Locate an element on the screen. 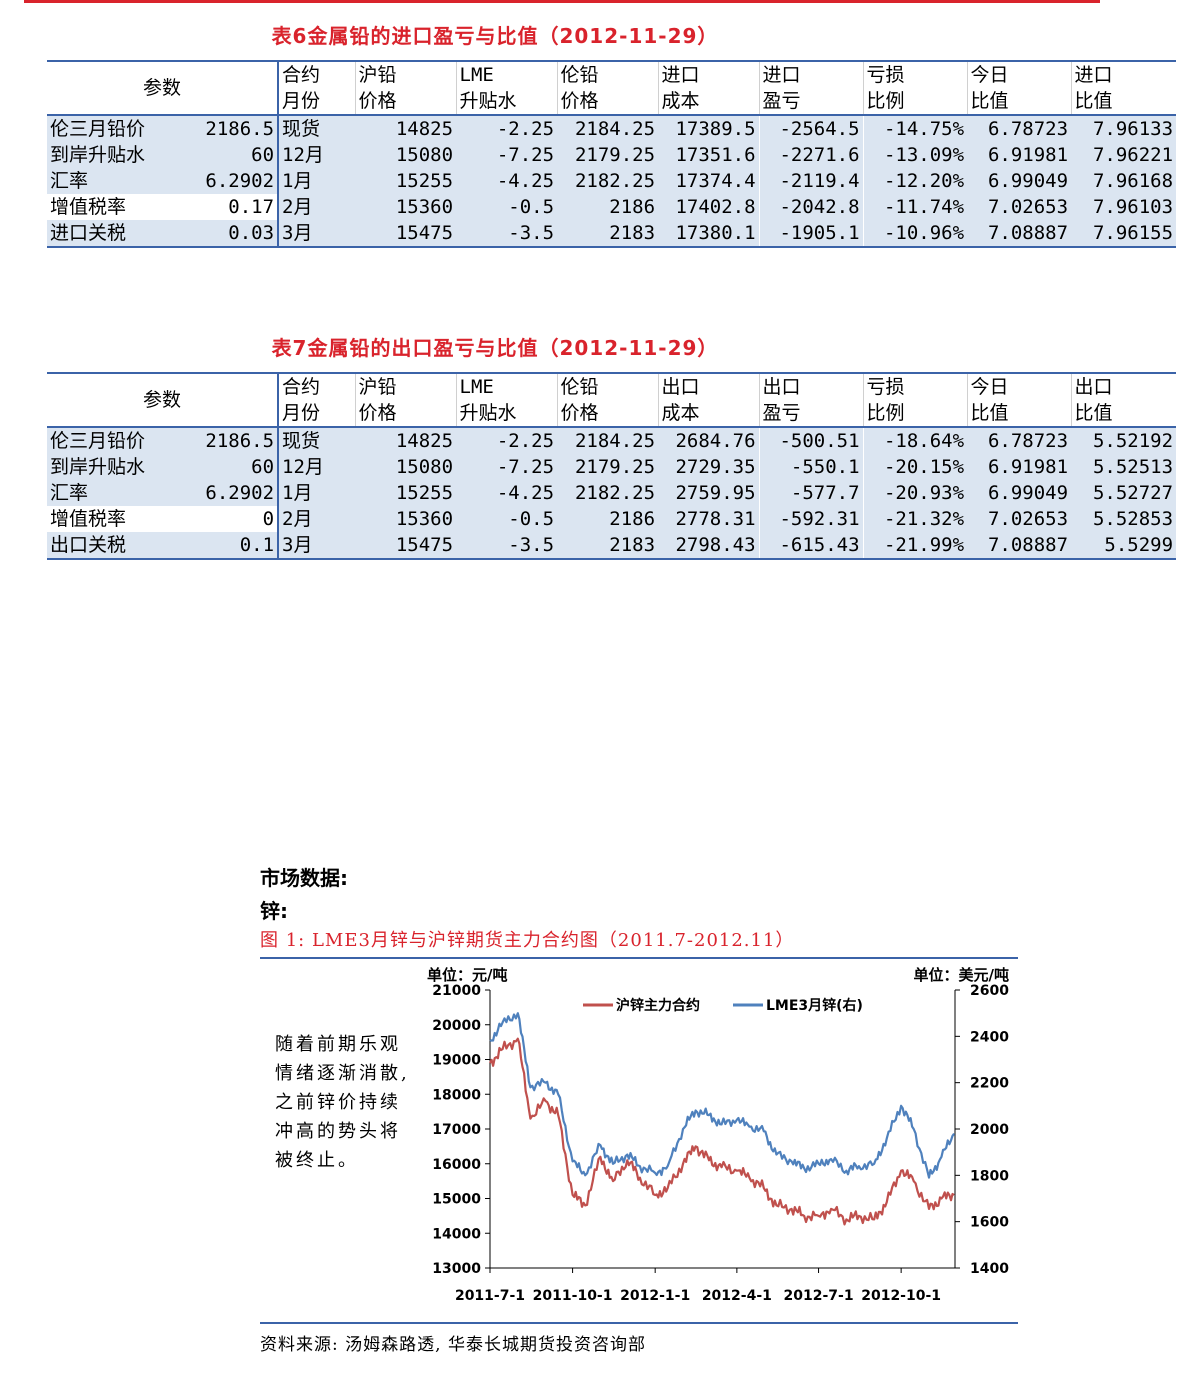 The image size is (1191, 1375). table-cell: 7.02653 is located at coordinates (1019, 207).